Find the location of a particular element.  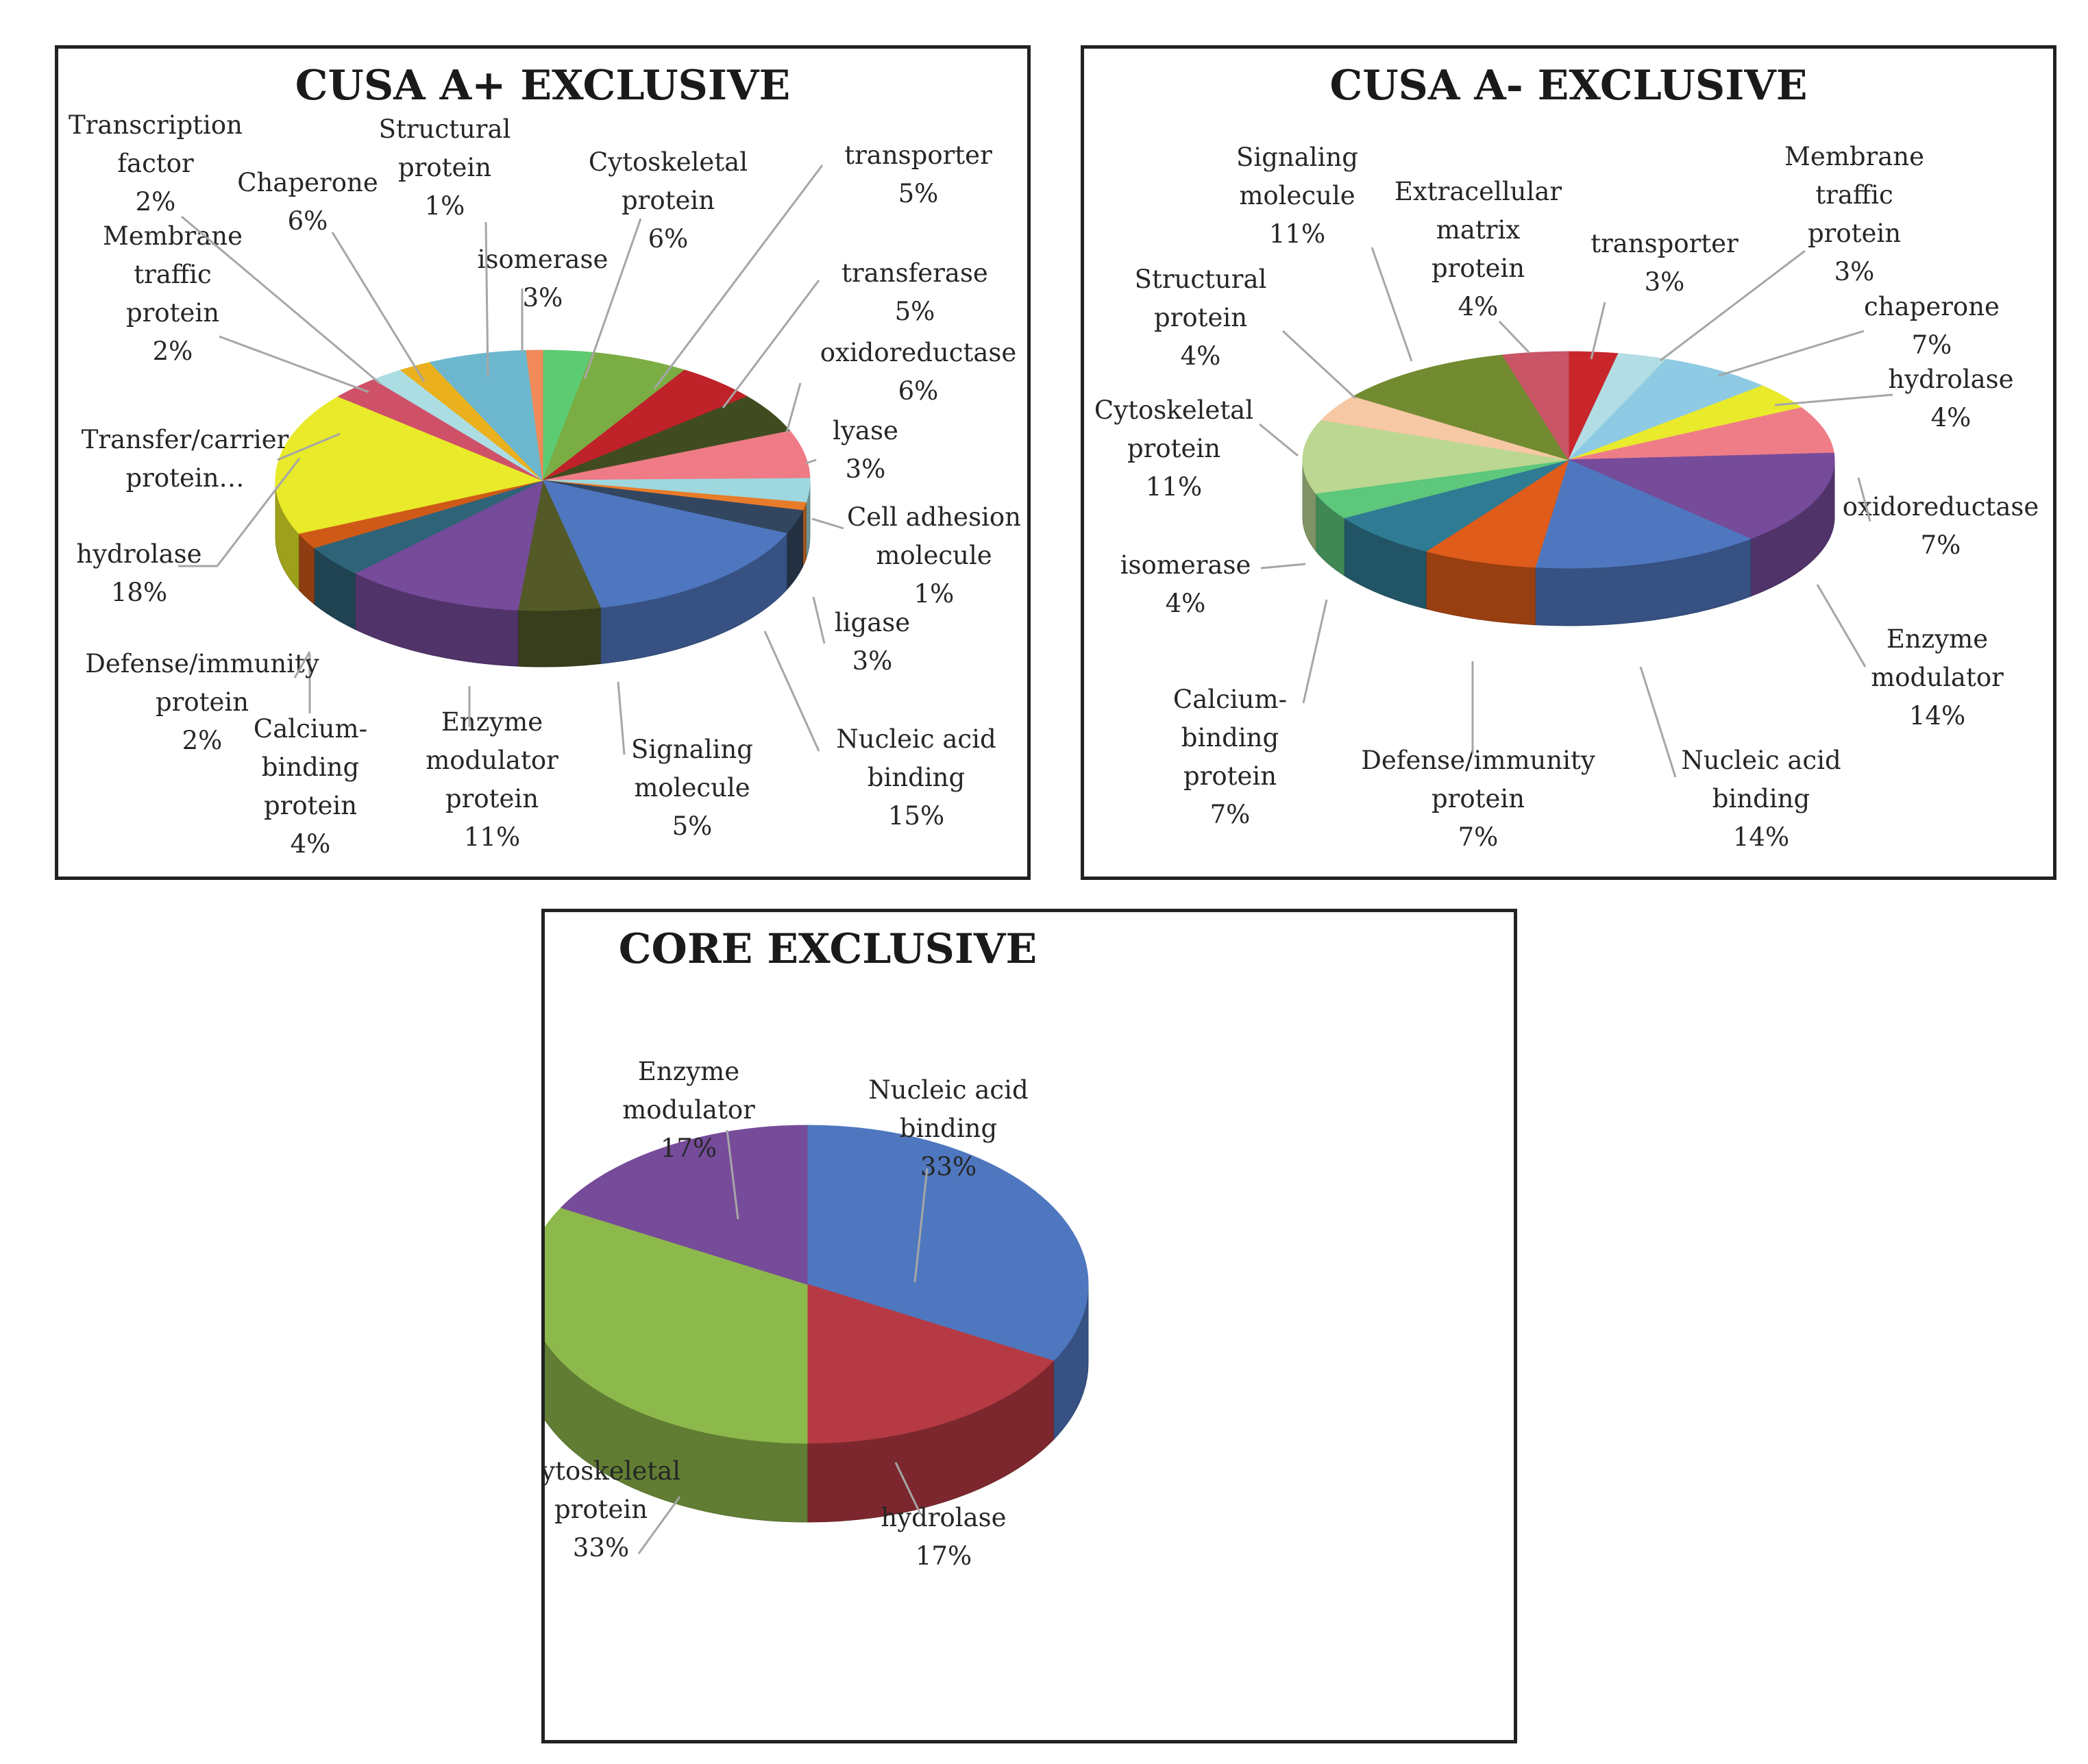

slice-label-signaling: Signaling molecule 11% is located at coordinates (1297, 196).